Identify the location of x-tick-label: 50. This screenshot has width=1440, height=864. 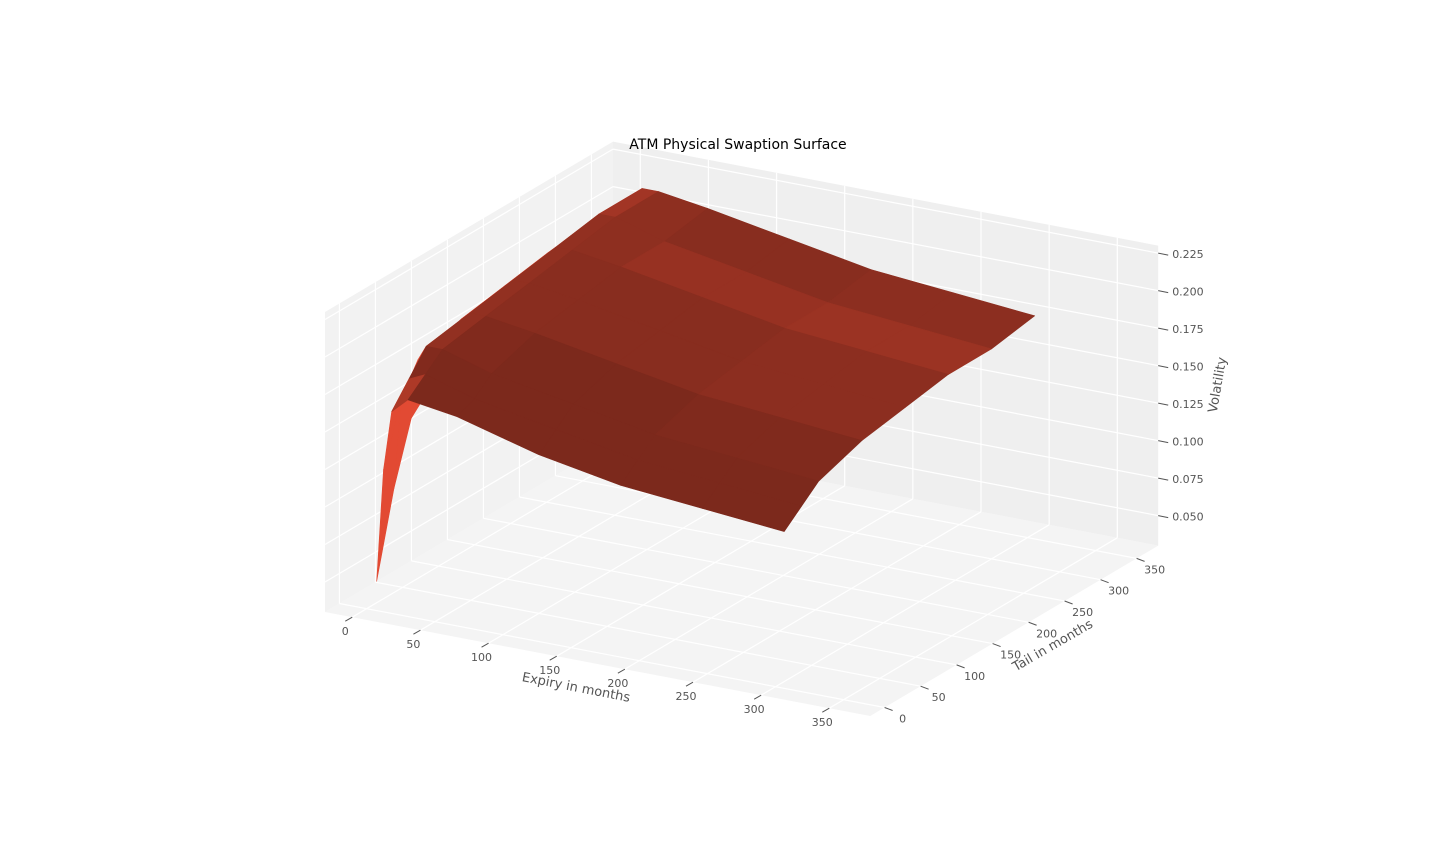
(413, 644).